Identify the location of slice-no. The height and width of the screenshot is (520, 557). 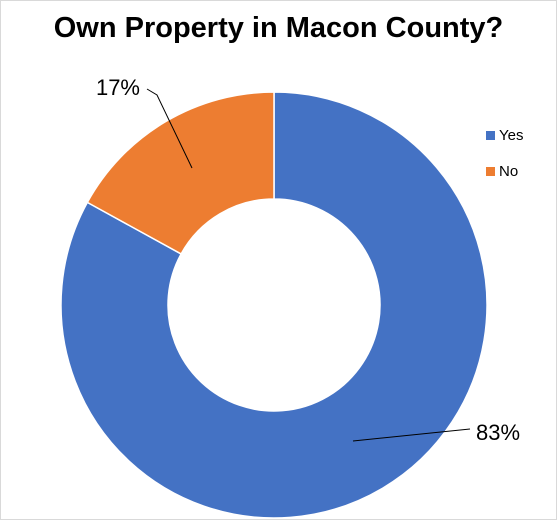
(180, 173).